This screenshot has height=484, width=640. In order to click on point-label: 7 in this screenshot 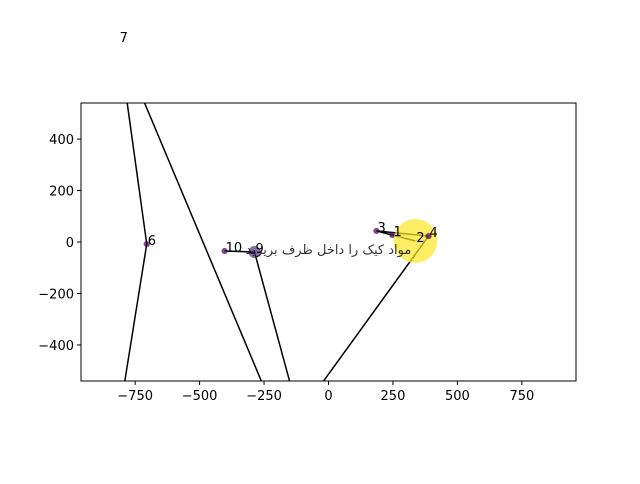, I will do `click(124, 38)`.